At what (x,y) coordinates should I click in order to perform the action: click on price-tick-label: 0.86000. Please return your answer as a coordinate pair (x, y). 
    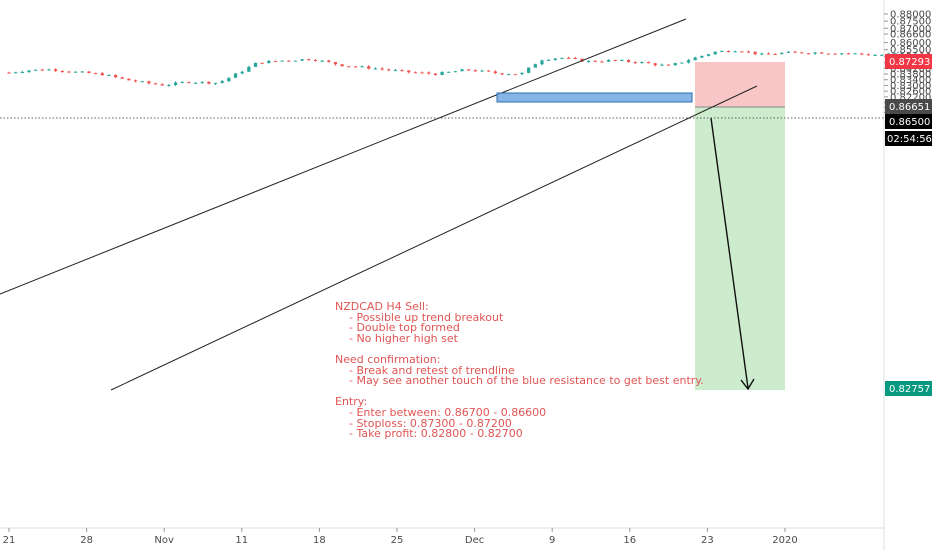
    Looking at the image, I should click on (910, 43).